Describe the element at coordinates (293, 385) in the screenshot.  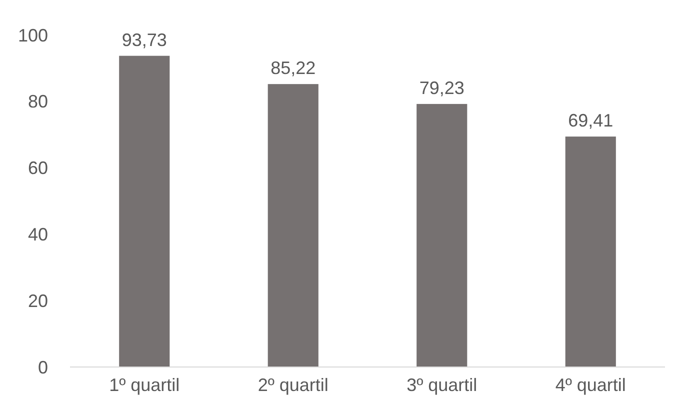
I see `x-tick-label: 2º quartil` at that location.